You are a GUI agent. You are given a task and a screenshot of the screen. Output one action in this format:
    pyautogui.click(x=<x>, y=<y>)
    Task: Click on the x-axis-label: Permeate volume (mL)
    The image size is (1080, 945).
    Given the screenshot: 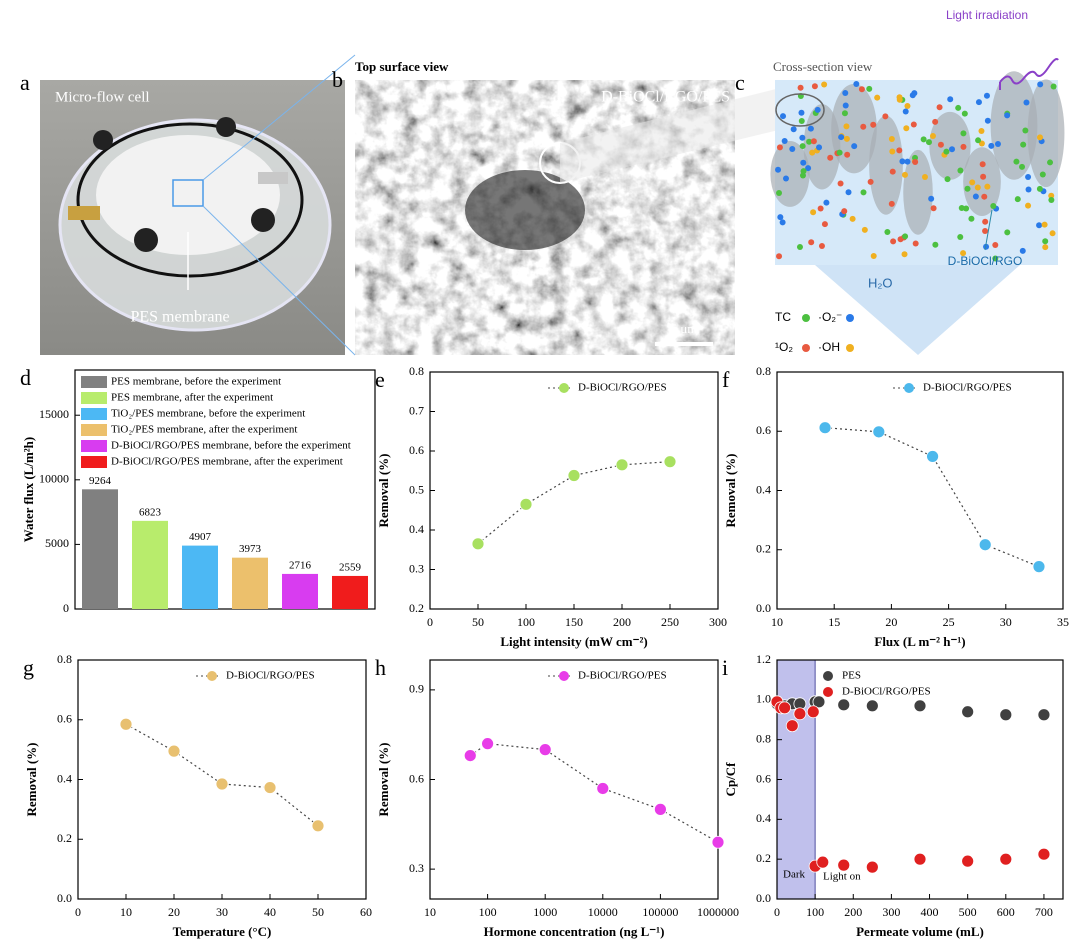 What is the action you would take?
    pyautogui.click(x=920, y=931)
    